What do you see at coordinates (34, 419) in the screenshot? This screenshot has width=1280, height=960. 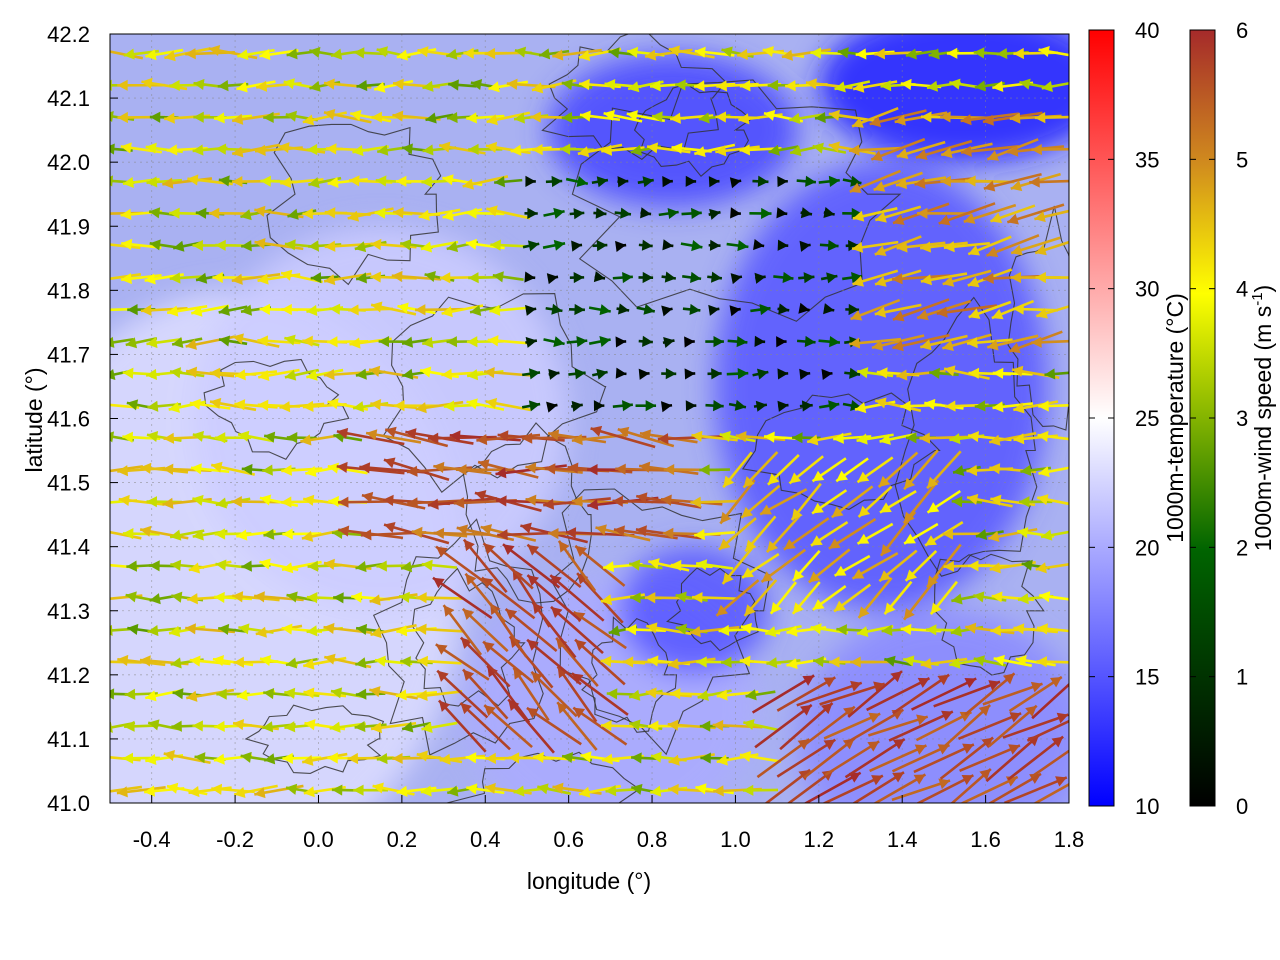 I see `y-axis-label: latitude (°)` at bounding box center [34, 419].